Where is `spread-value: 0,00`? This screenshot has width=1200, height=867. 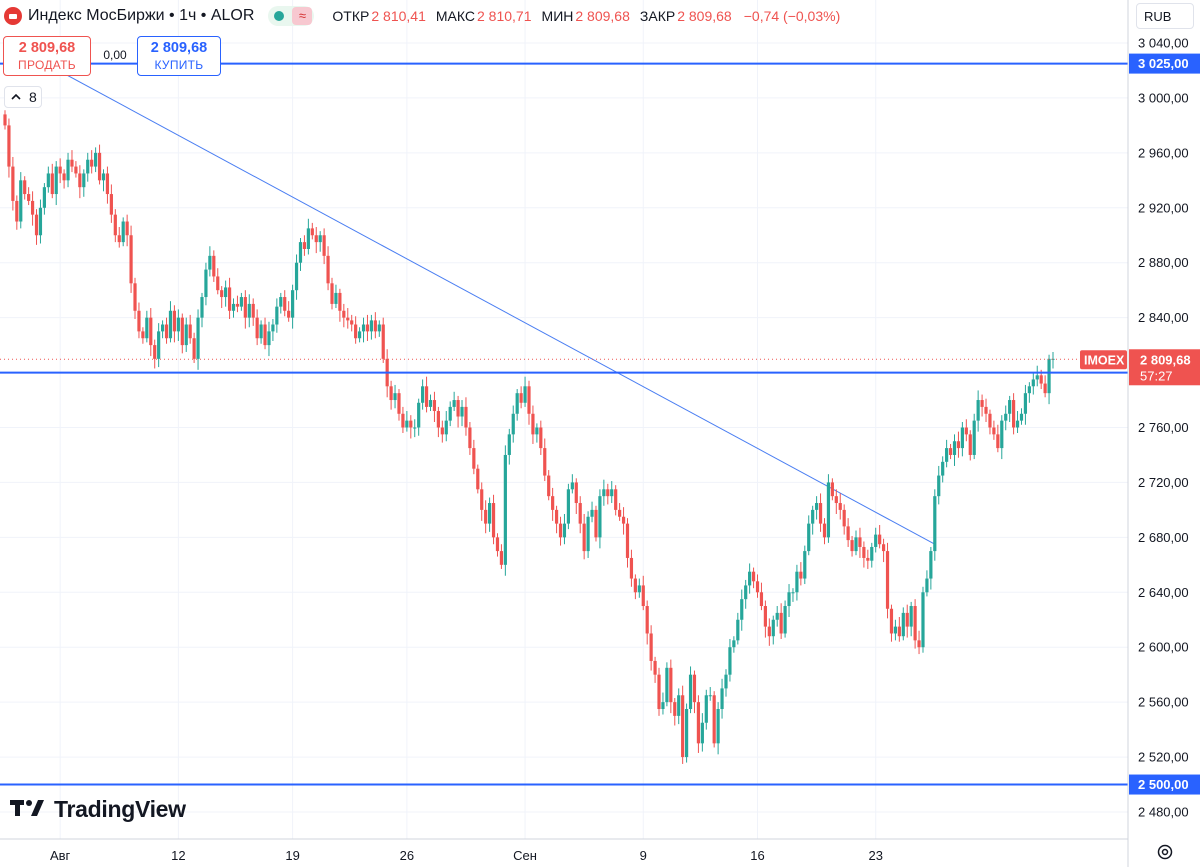 spread-value: 0,00 is located at coordinates (115, 55).